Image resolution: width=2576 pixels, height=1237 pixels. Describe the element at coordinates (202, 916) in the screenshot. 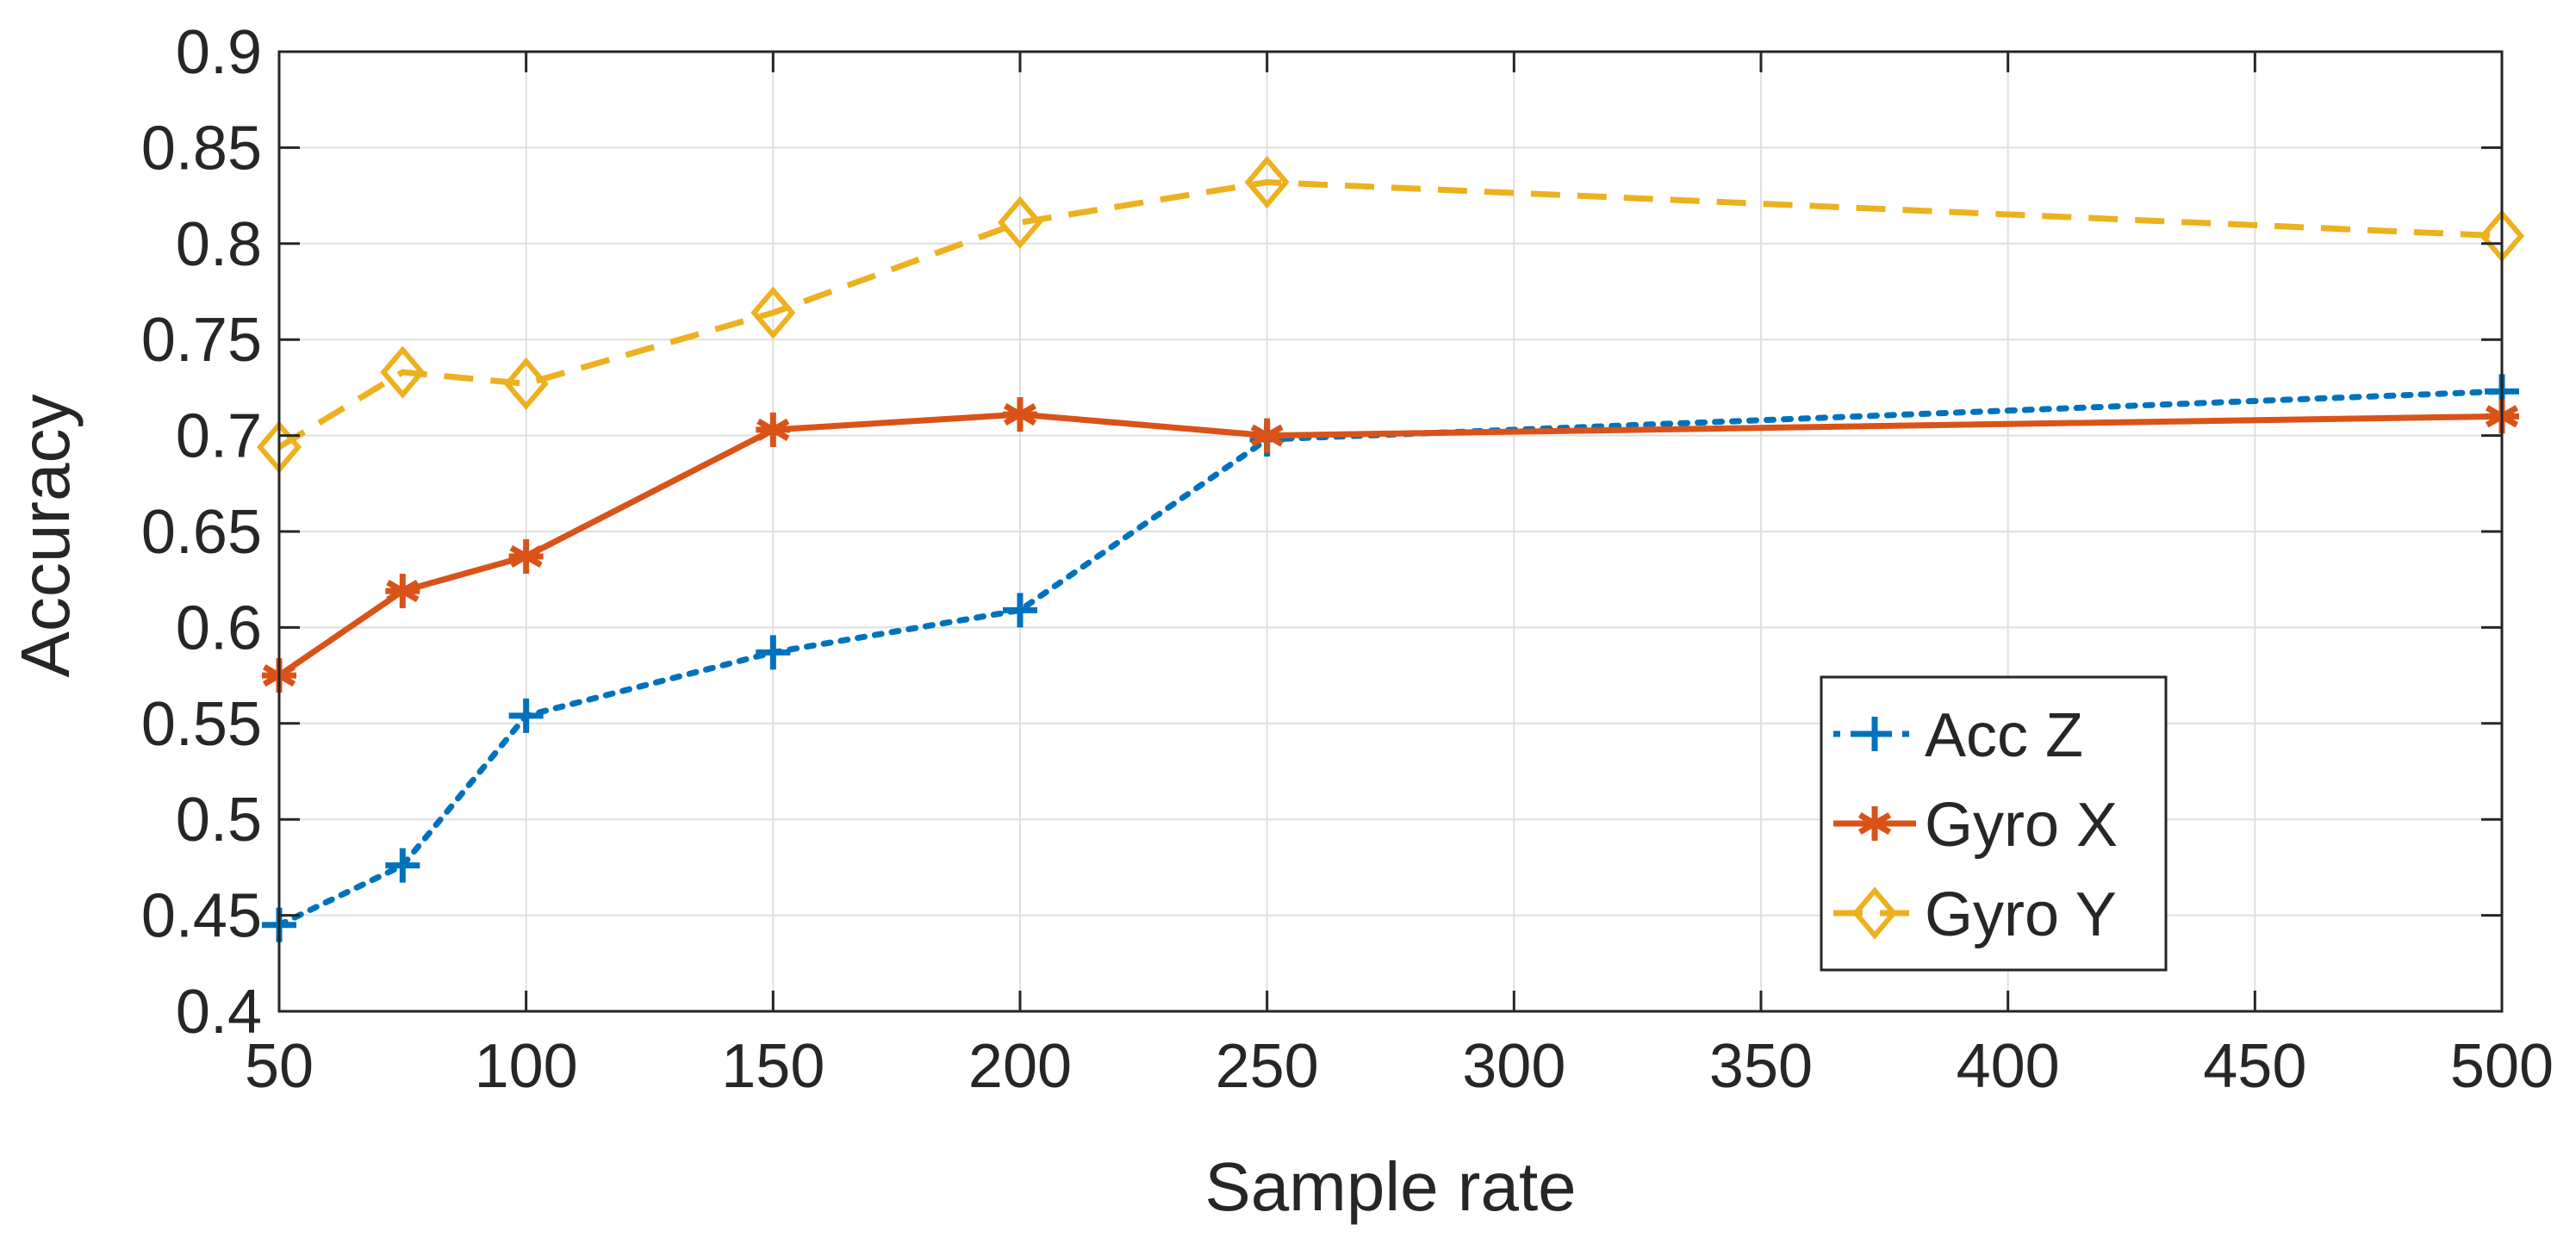

I see `y-tick-label: 0.45` at that location.